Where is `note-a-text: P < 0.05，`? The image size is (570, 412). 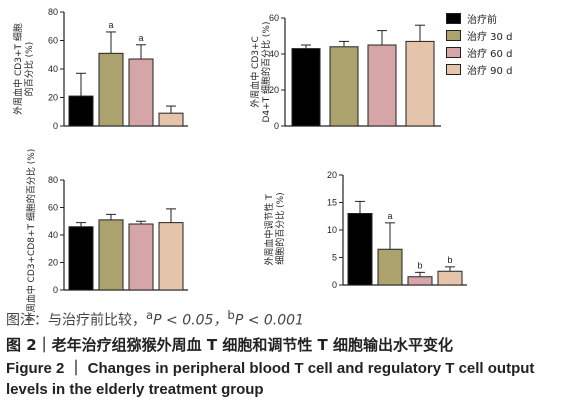 note-a-text: P < 0.05， is located at coordinates (190, 320).